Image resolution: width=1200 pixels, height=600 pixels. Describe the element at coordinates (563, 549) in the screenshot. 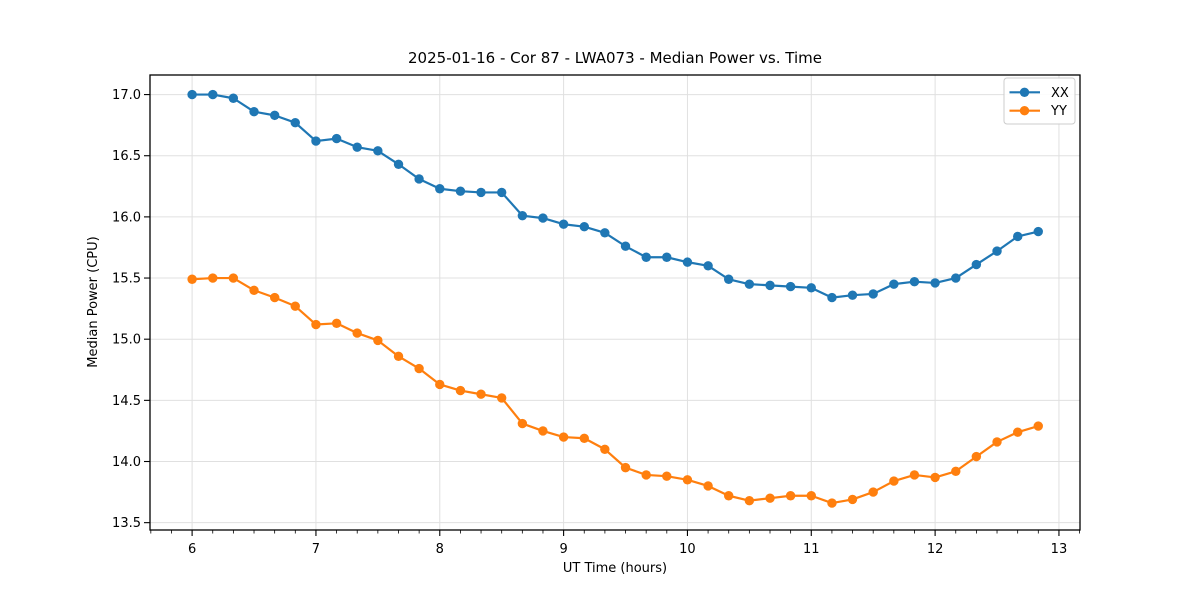

I see `x-tick-label: 9` at that location.